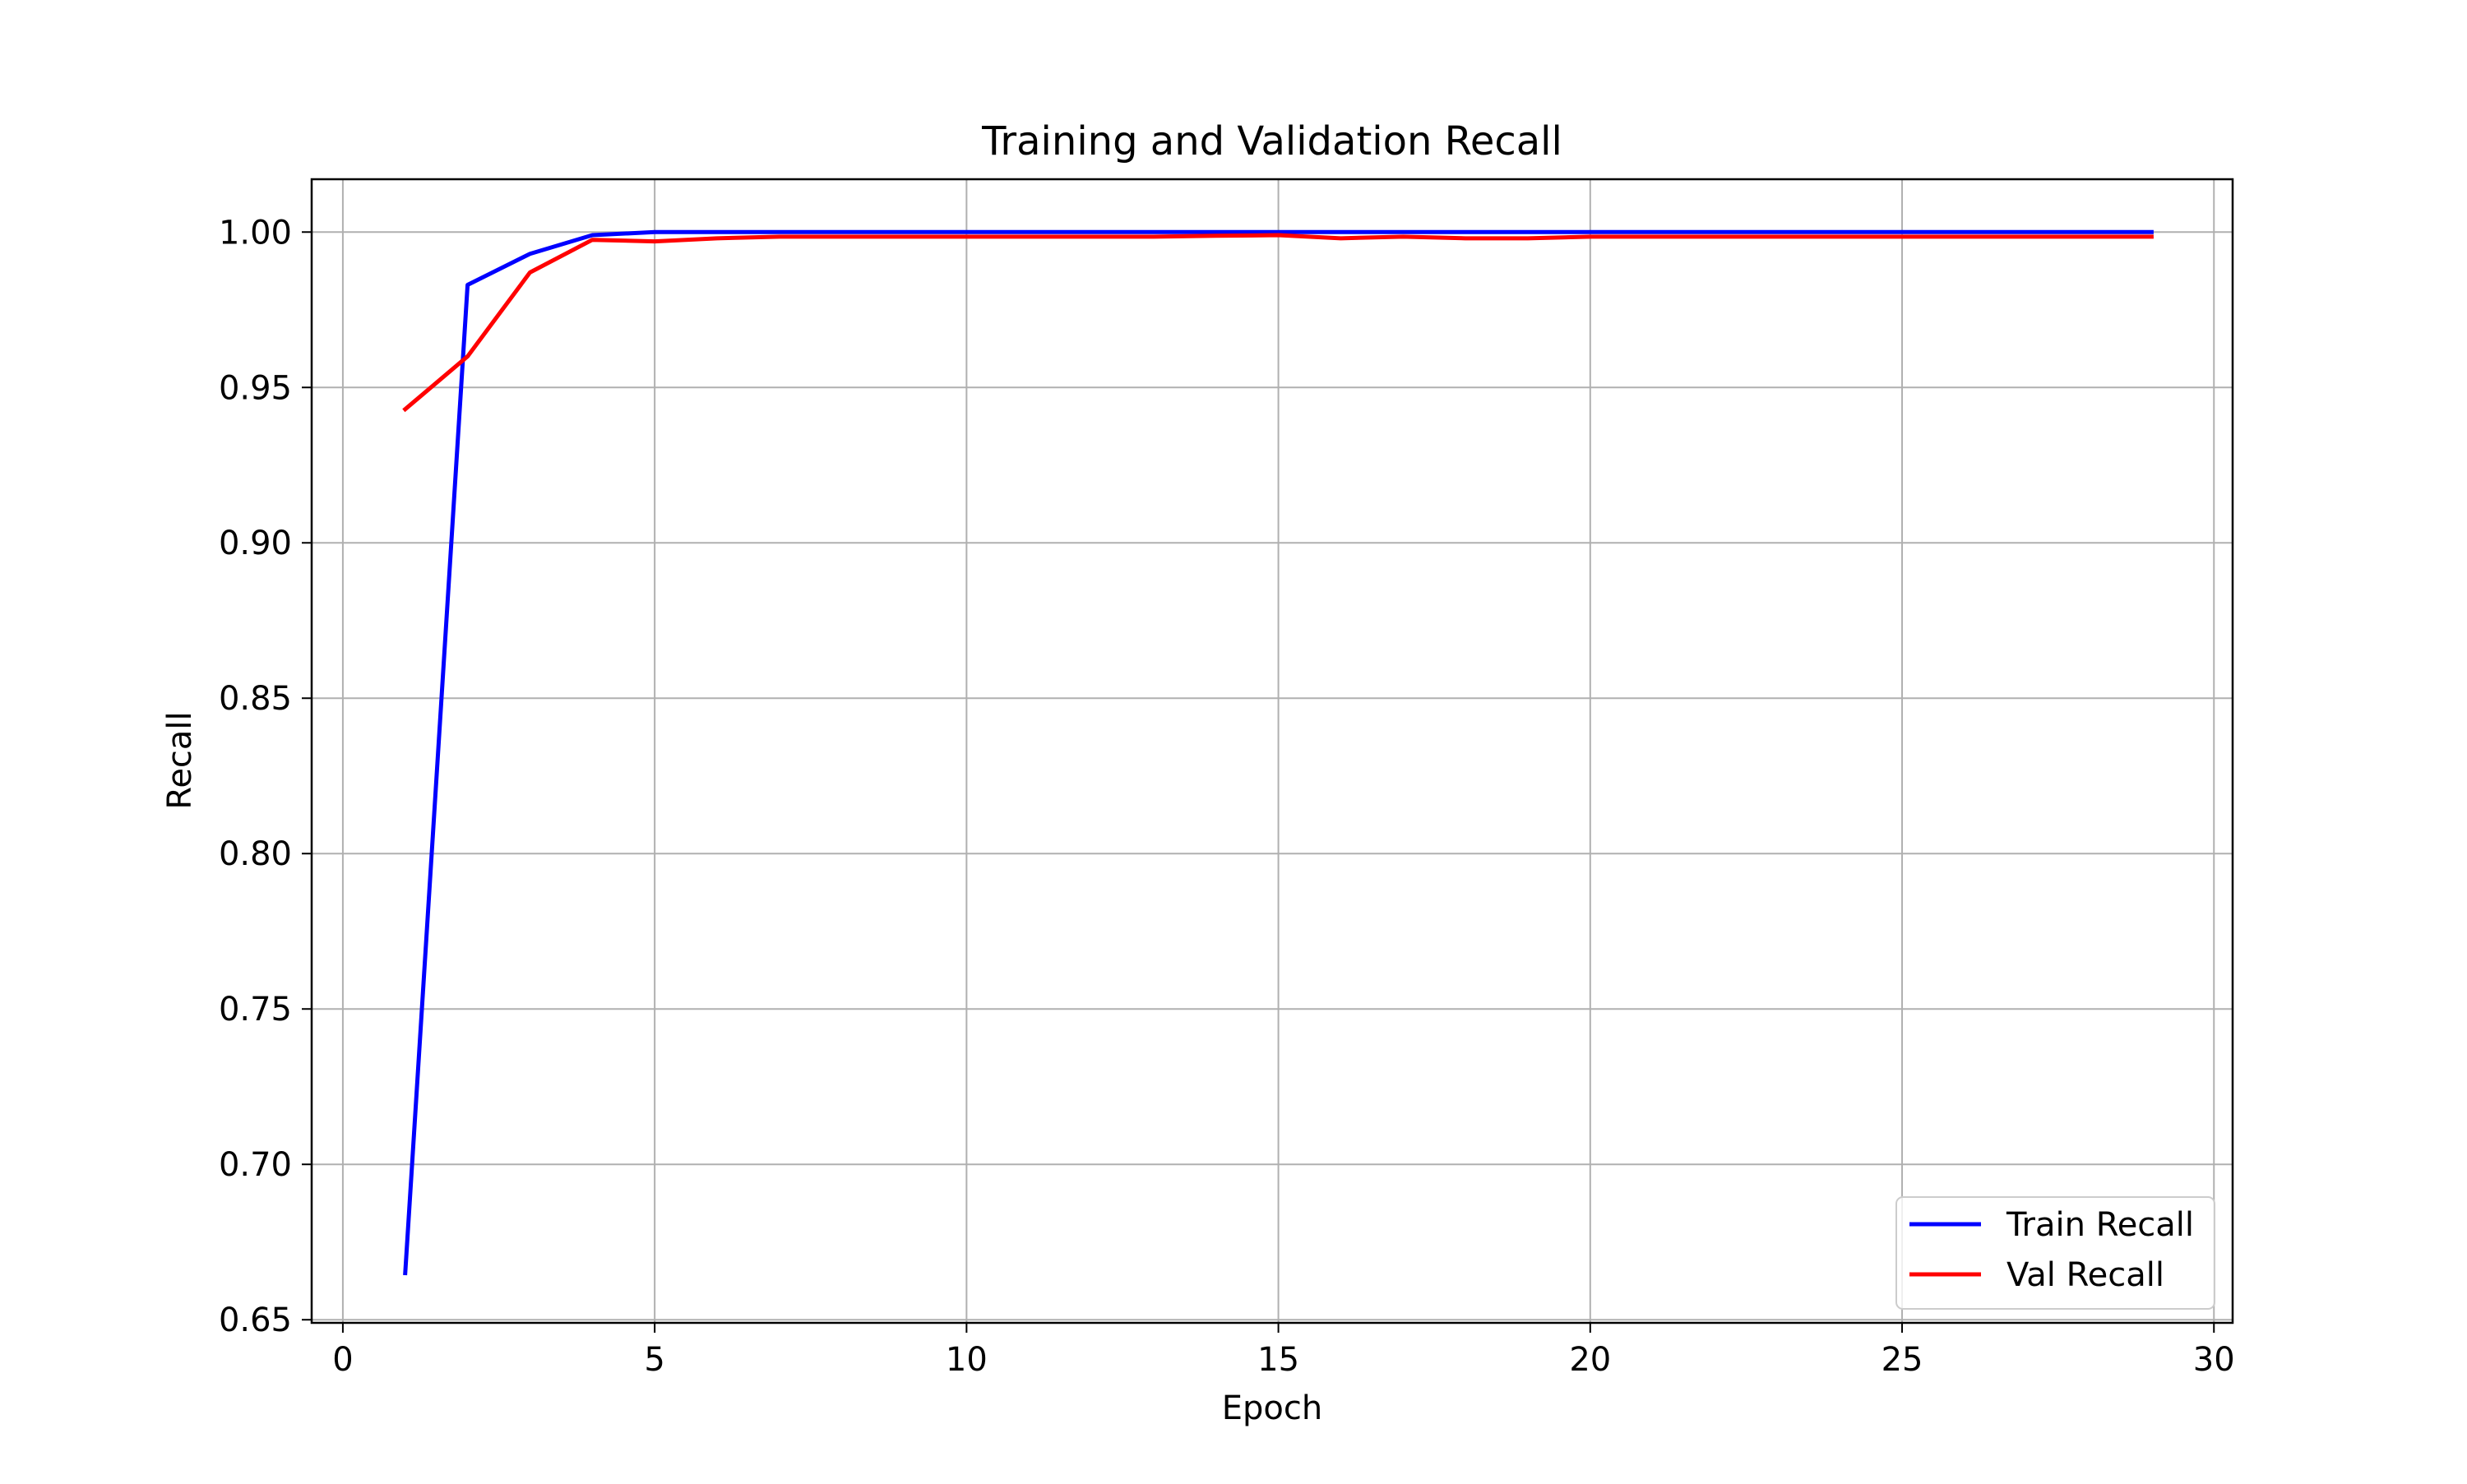 This screenshot has width=2467, height=1484. I want to click on legend-label-train: Train Recall, so click(2100, 1225).